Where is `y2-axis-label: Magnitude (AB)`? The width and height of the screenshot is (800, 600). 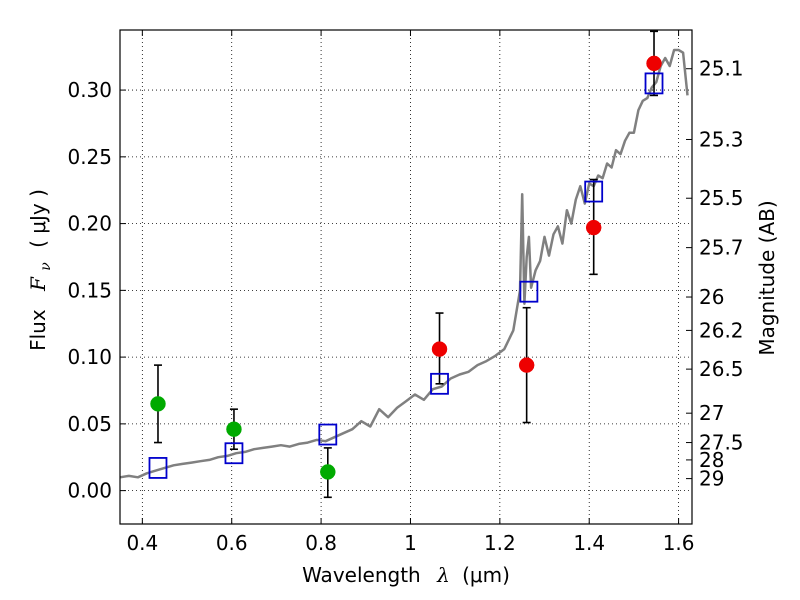 y2-axis-label: Magnitude (AB) is located at coordinates (767, 277).